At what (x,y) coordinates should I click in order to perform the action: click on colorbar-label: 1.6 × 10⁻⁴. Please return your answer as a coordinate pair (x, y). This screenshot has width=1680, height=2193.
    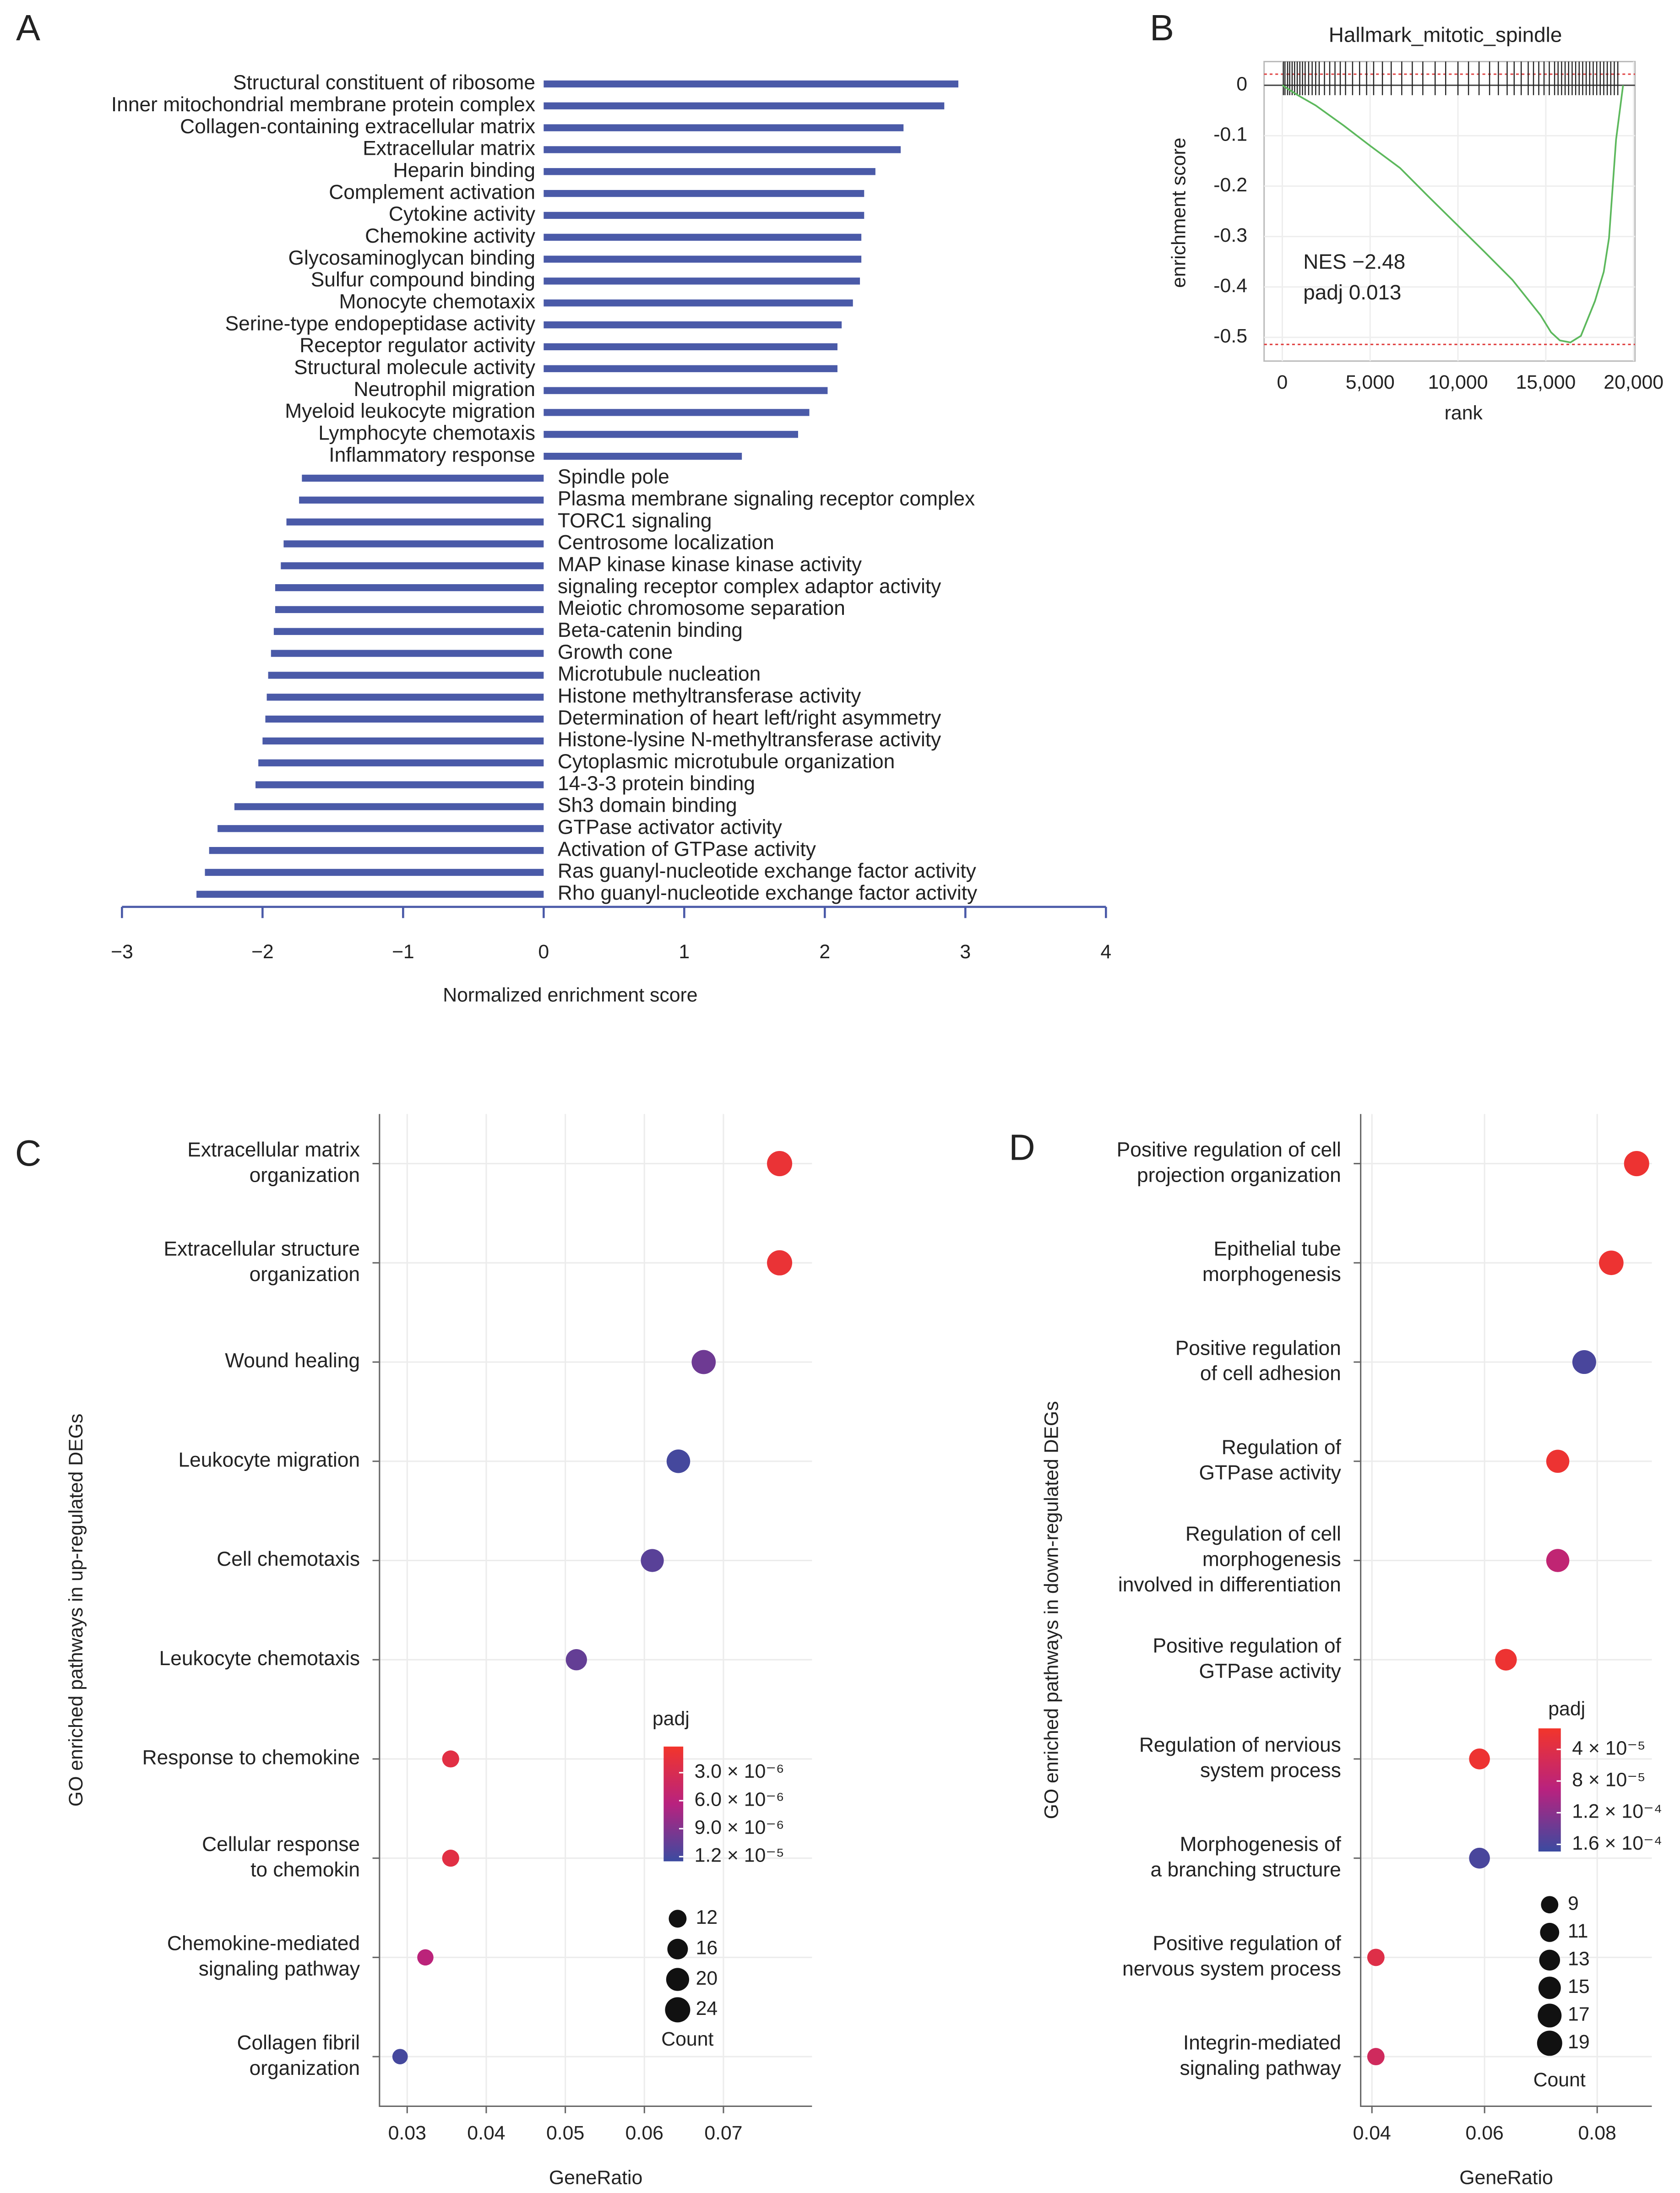
    Looking at the image, I should click on (1617, 1843).